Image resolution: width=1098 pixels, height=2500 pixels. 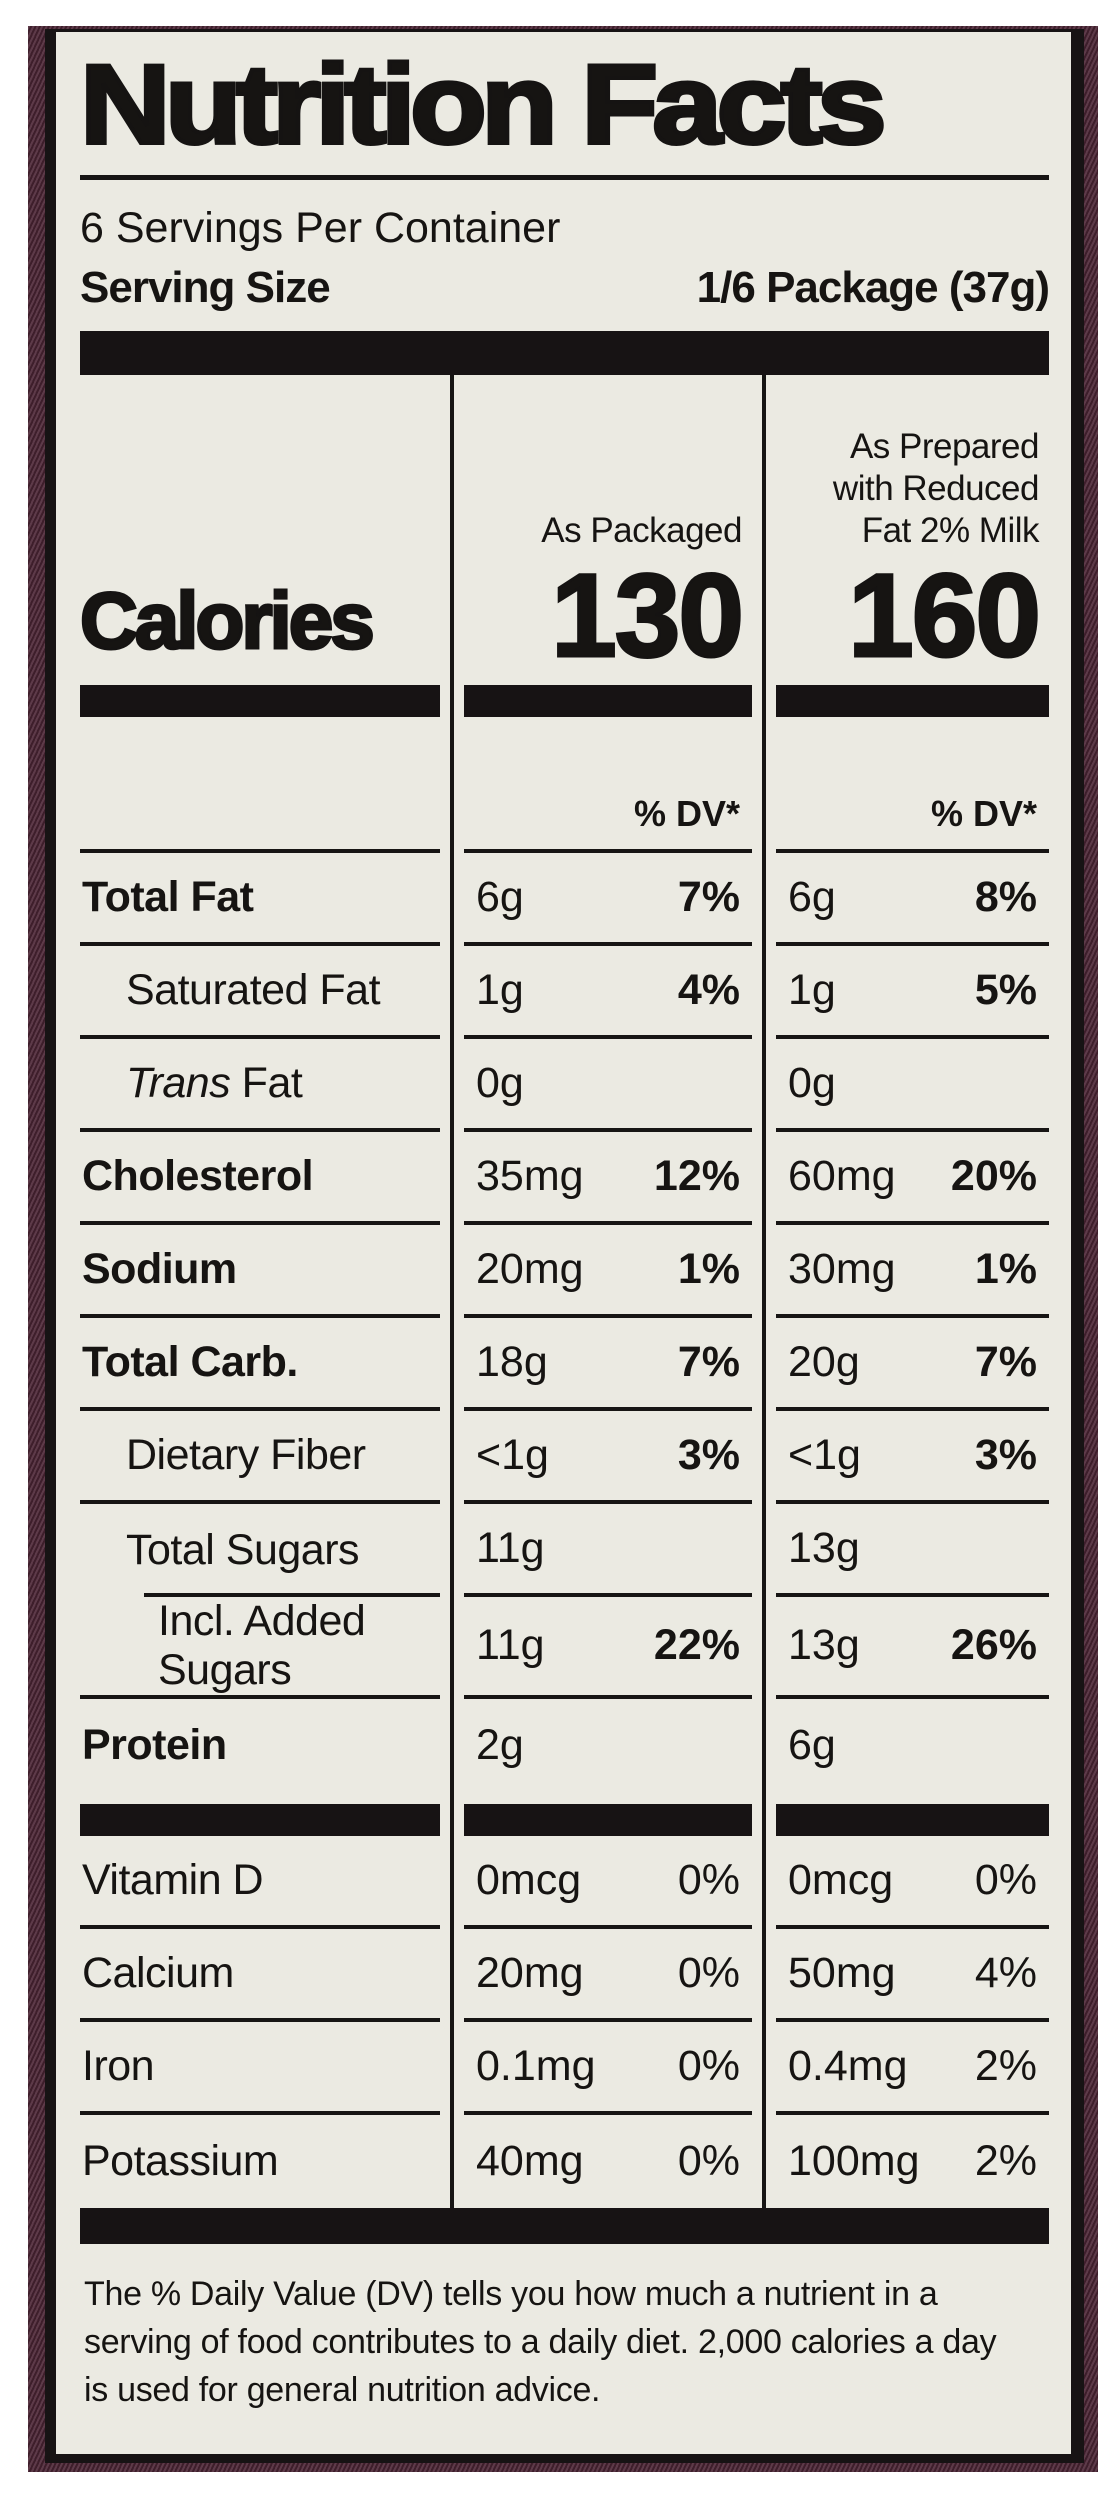 What do you see at coordinates (246, 1454) in the screenshot?
I see `nutrient-label: Dietary Fiber` at bounding box center [246, 1454].